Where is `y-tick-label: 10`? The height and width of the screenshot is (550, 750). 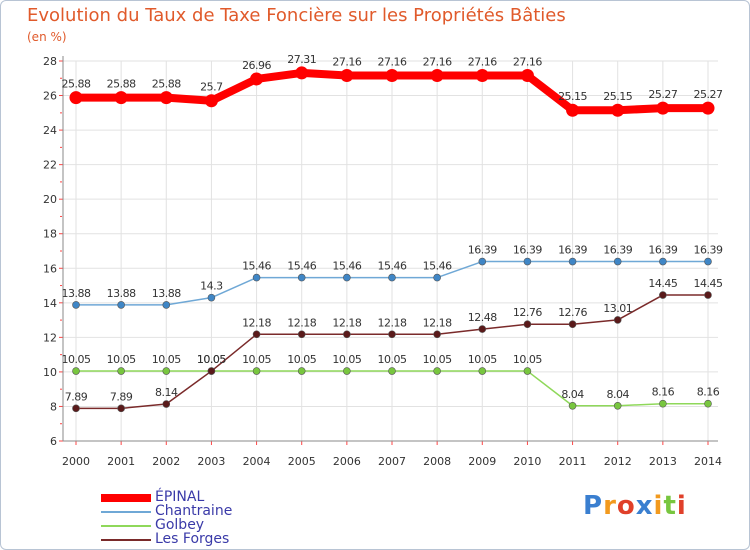
y-tick-label: 10 is located at coordinates (50, 372).